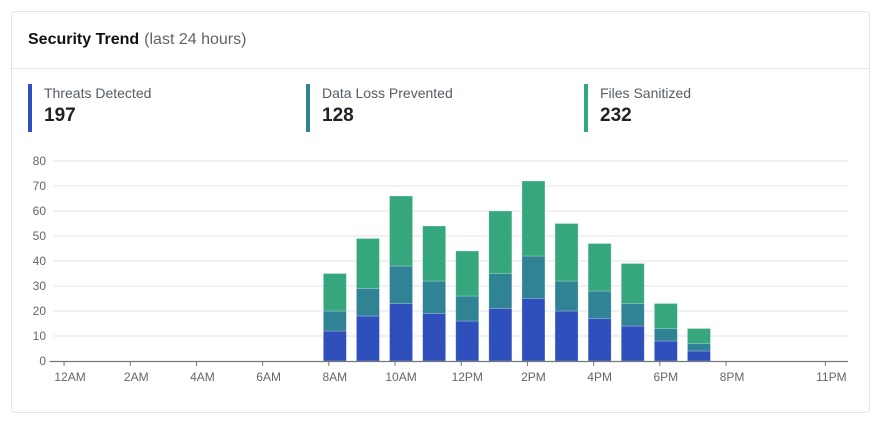 The image size is (877, 426). What do you see at coordinates (440, 40) in the screenshot?
I see `card-header: Security Trend (last 24 hours)` at bounding box center [440, 40].